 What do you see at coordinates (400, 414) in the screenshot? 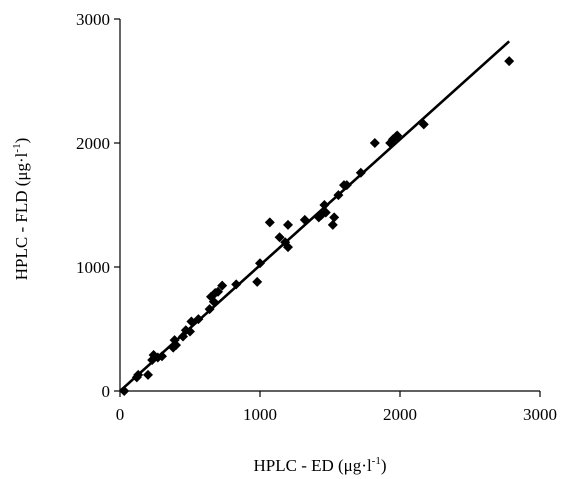
I see `x-tick-label: 2000` at bounding box center [400, 414].